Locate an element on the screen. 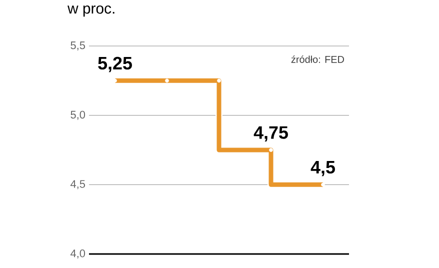 This screenshot has width=439, height=268. chart-title: w proc. is located at coordinates (91, 11).